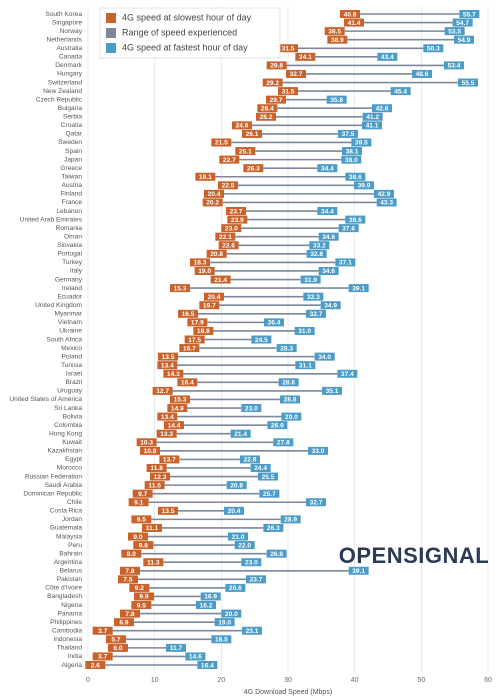 This screenshot has height=699, width=500. Describe the element at coordinates (95, 665) in the screenshot. I see `value-label: 2.6` at that location.